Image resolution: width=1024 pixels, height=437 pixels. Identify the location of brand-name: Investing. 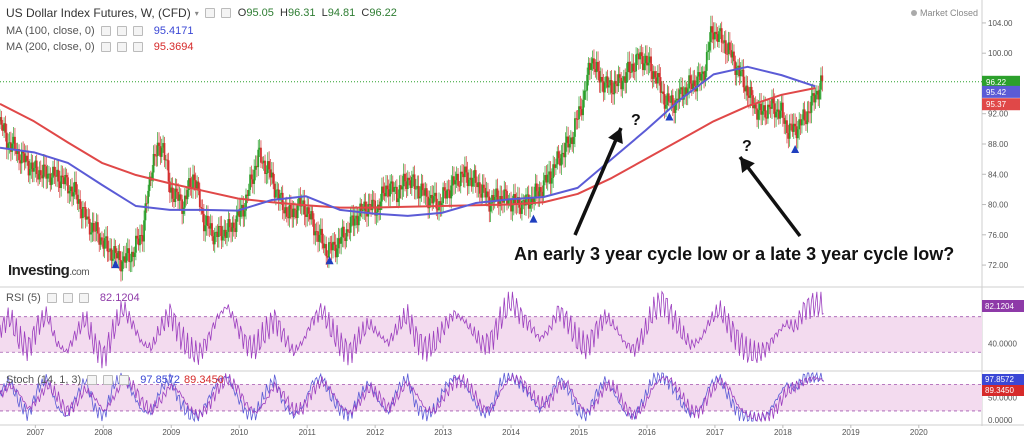
(39, 270).